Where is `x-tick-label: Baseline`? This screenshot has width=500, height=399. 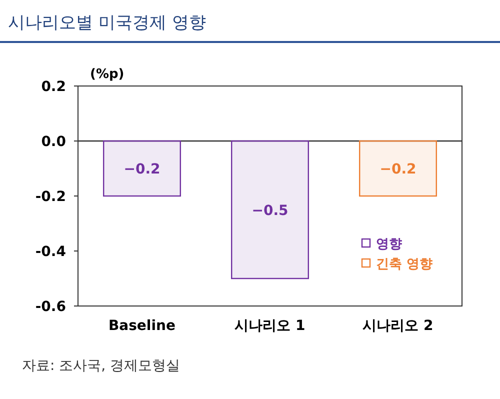 x-tick-label: Baseline is located at coordinates (142, 326).